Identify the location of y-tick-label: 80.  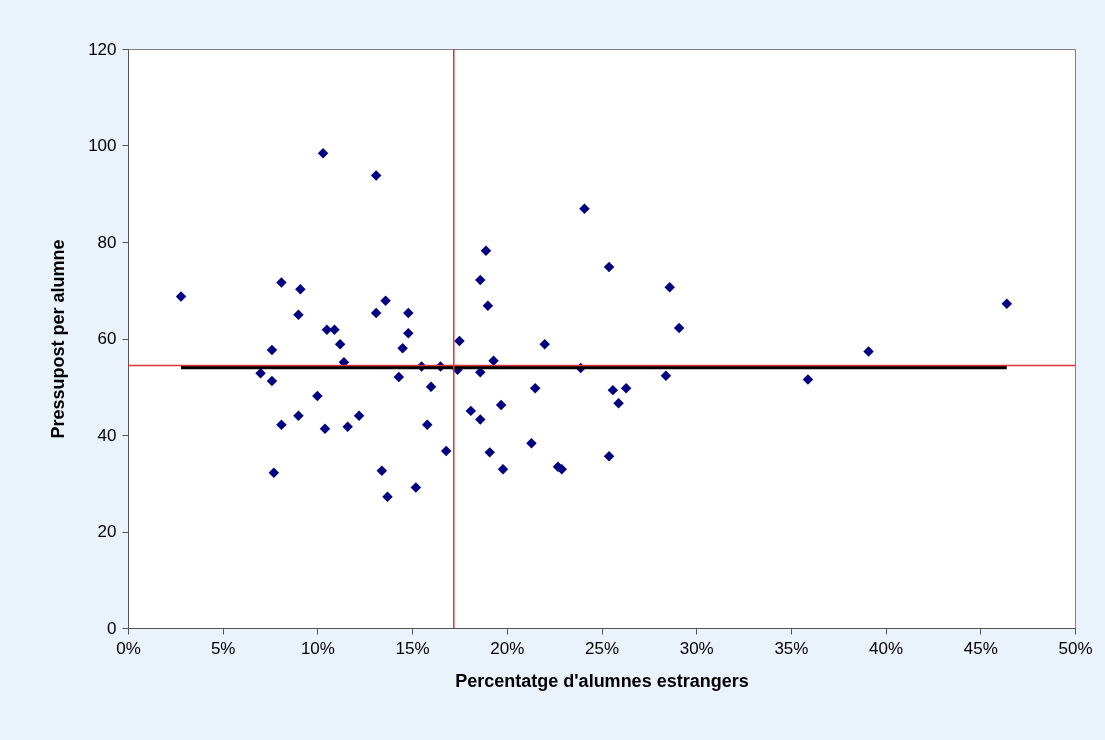
(107, 242).